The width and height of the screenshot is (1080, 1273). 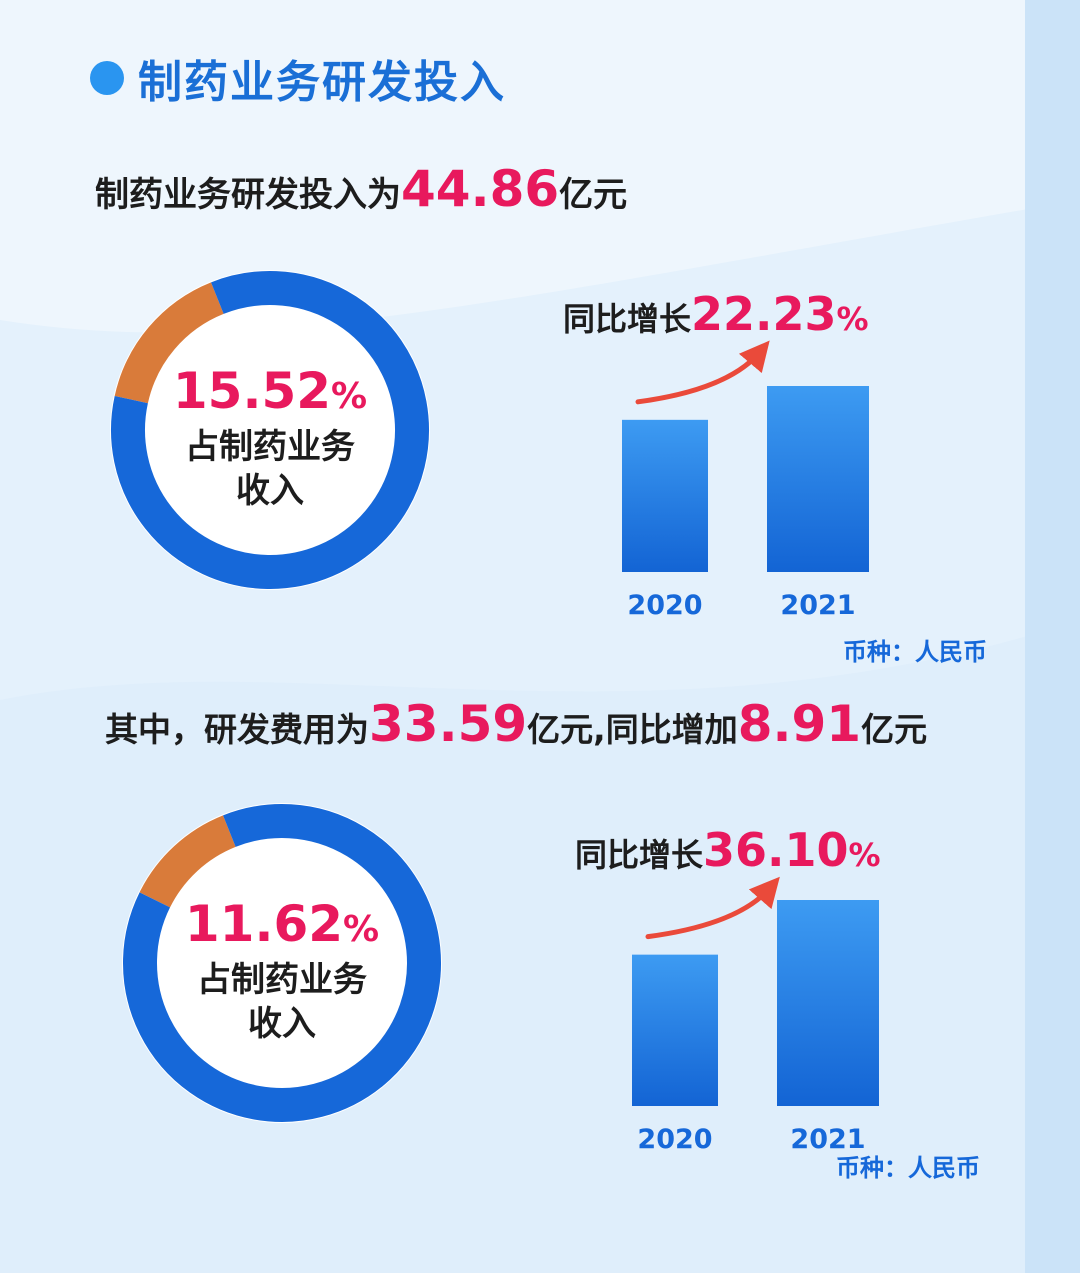 I want to click on donut-2-center-percent: %, so click(x=361, y=929).